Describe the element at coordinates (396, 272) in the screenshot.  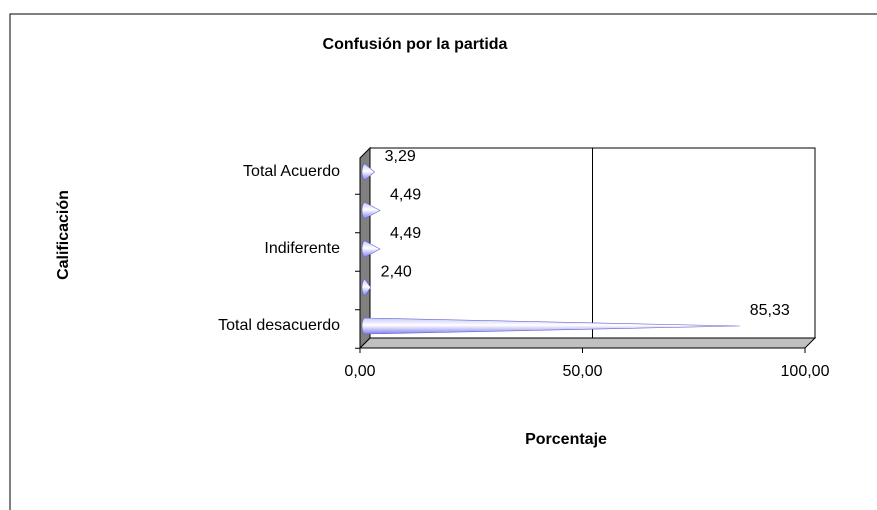
I see `data-label: 2,40` at that location.